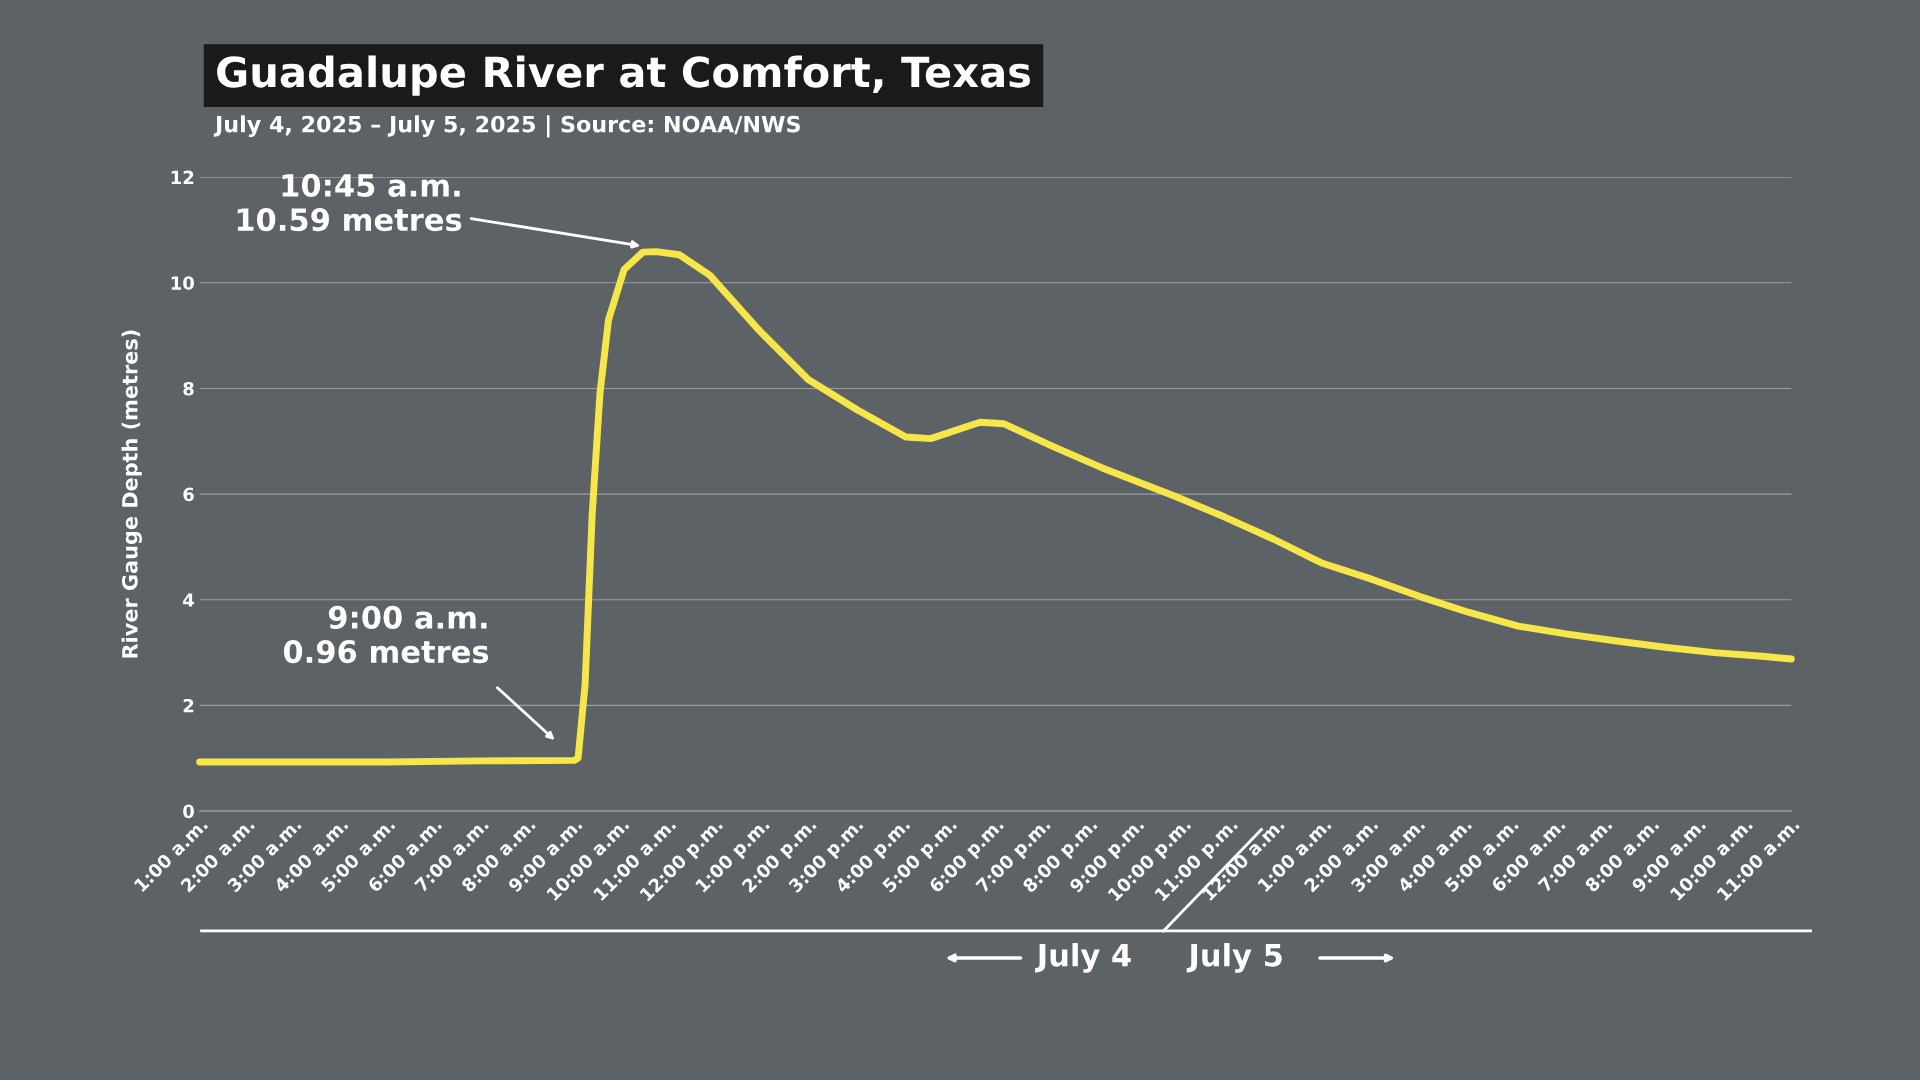  What do you see at coordinates (188, 811) in the screenshot?
I see `y-tick-label: 0` at bounding box center [188, 811].